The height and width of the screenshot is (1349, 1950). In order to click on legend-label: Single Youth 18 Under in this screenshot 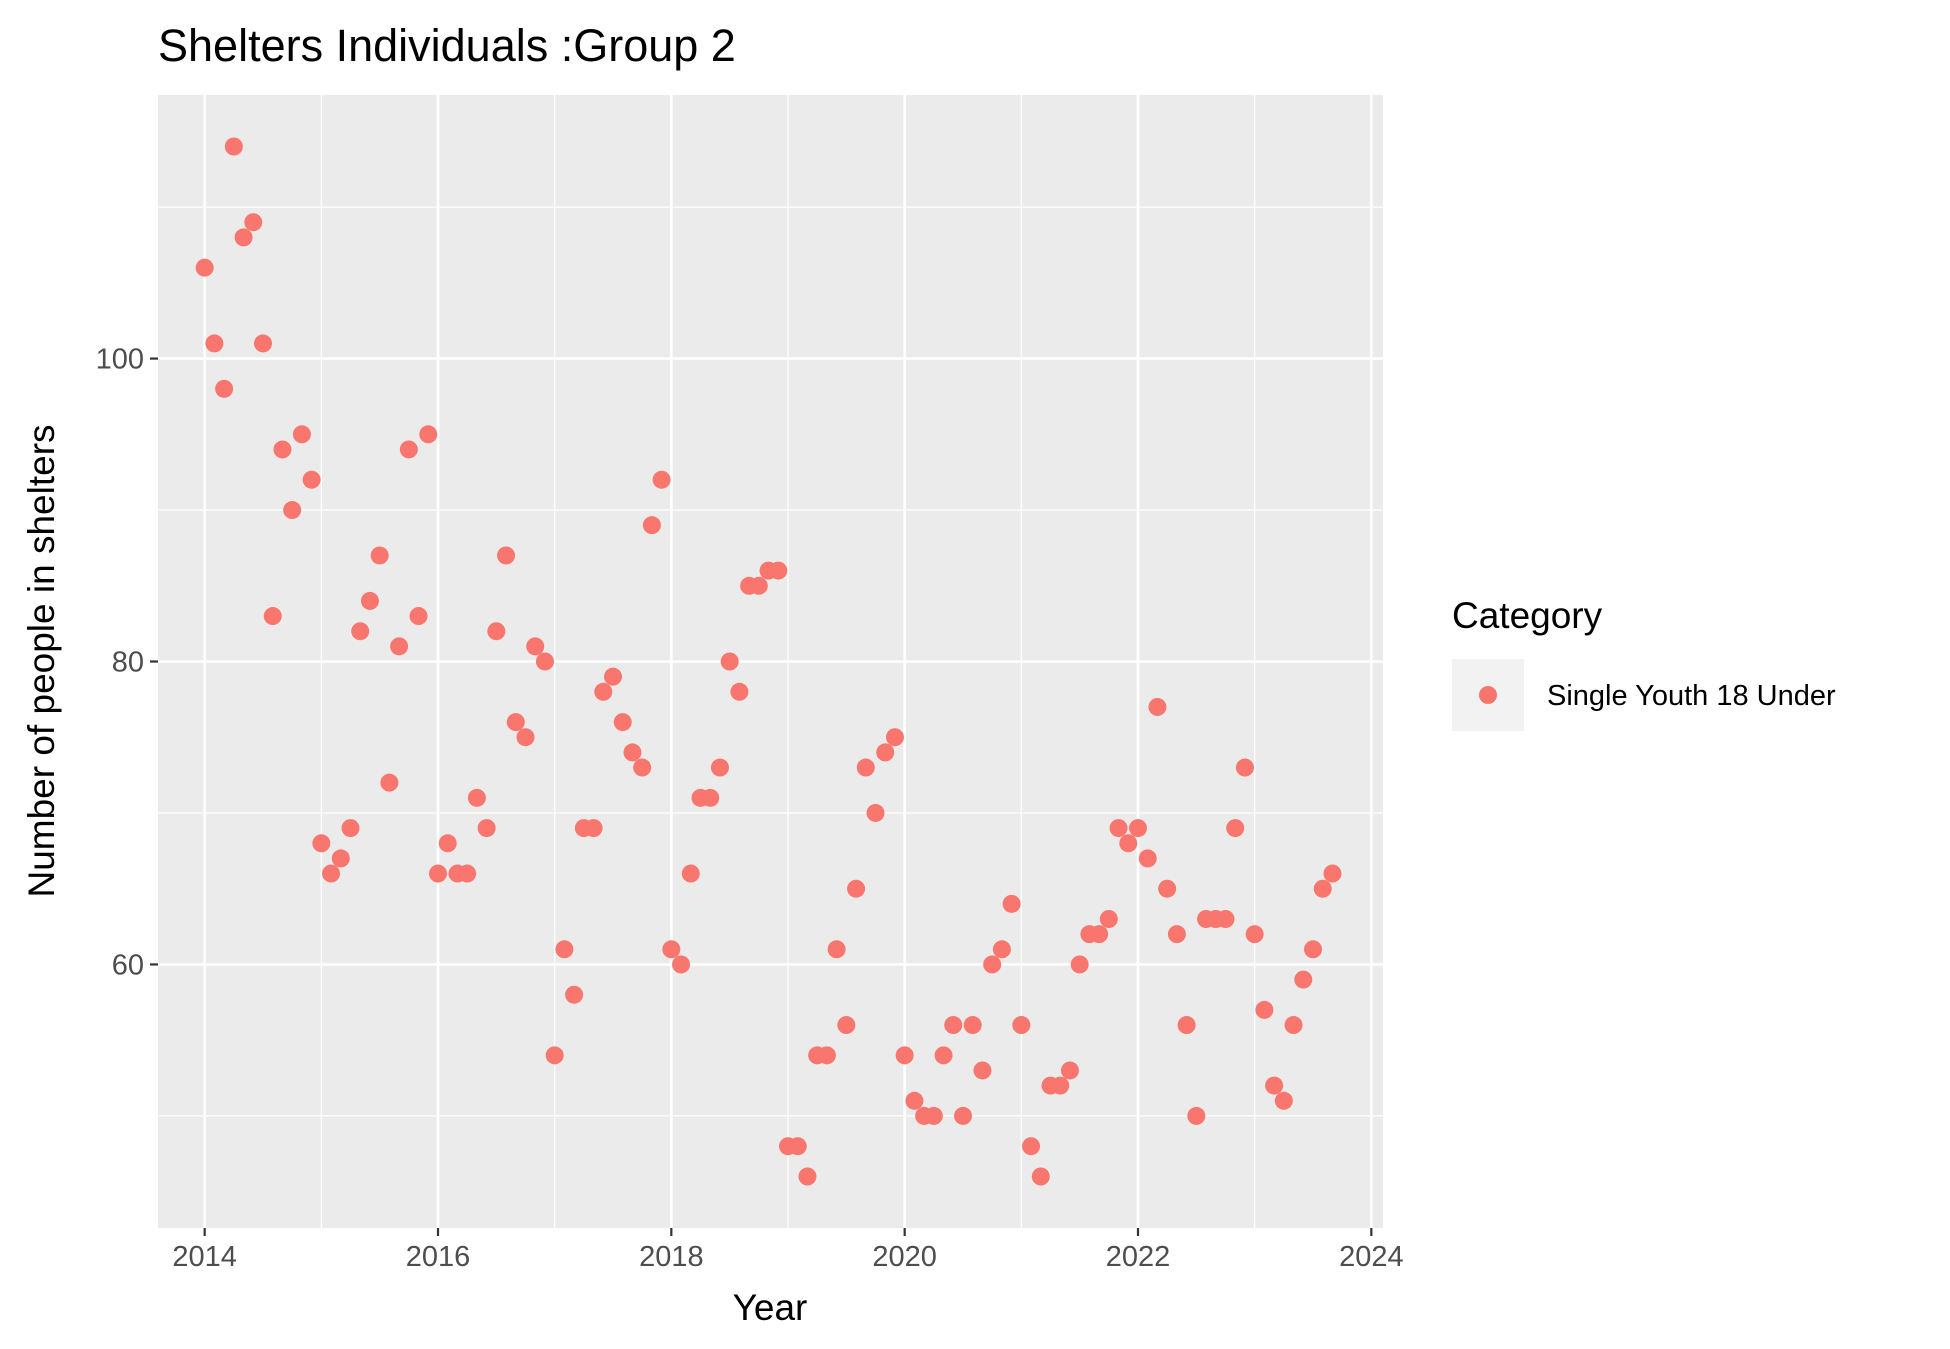, I will do `click(1691, 696)`.